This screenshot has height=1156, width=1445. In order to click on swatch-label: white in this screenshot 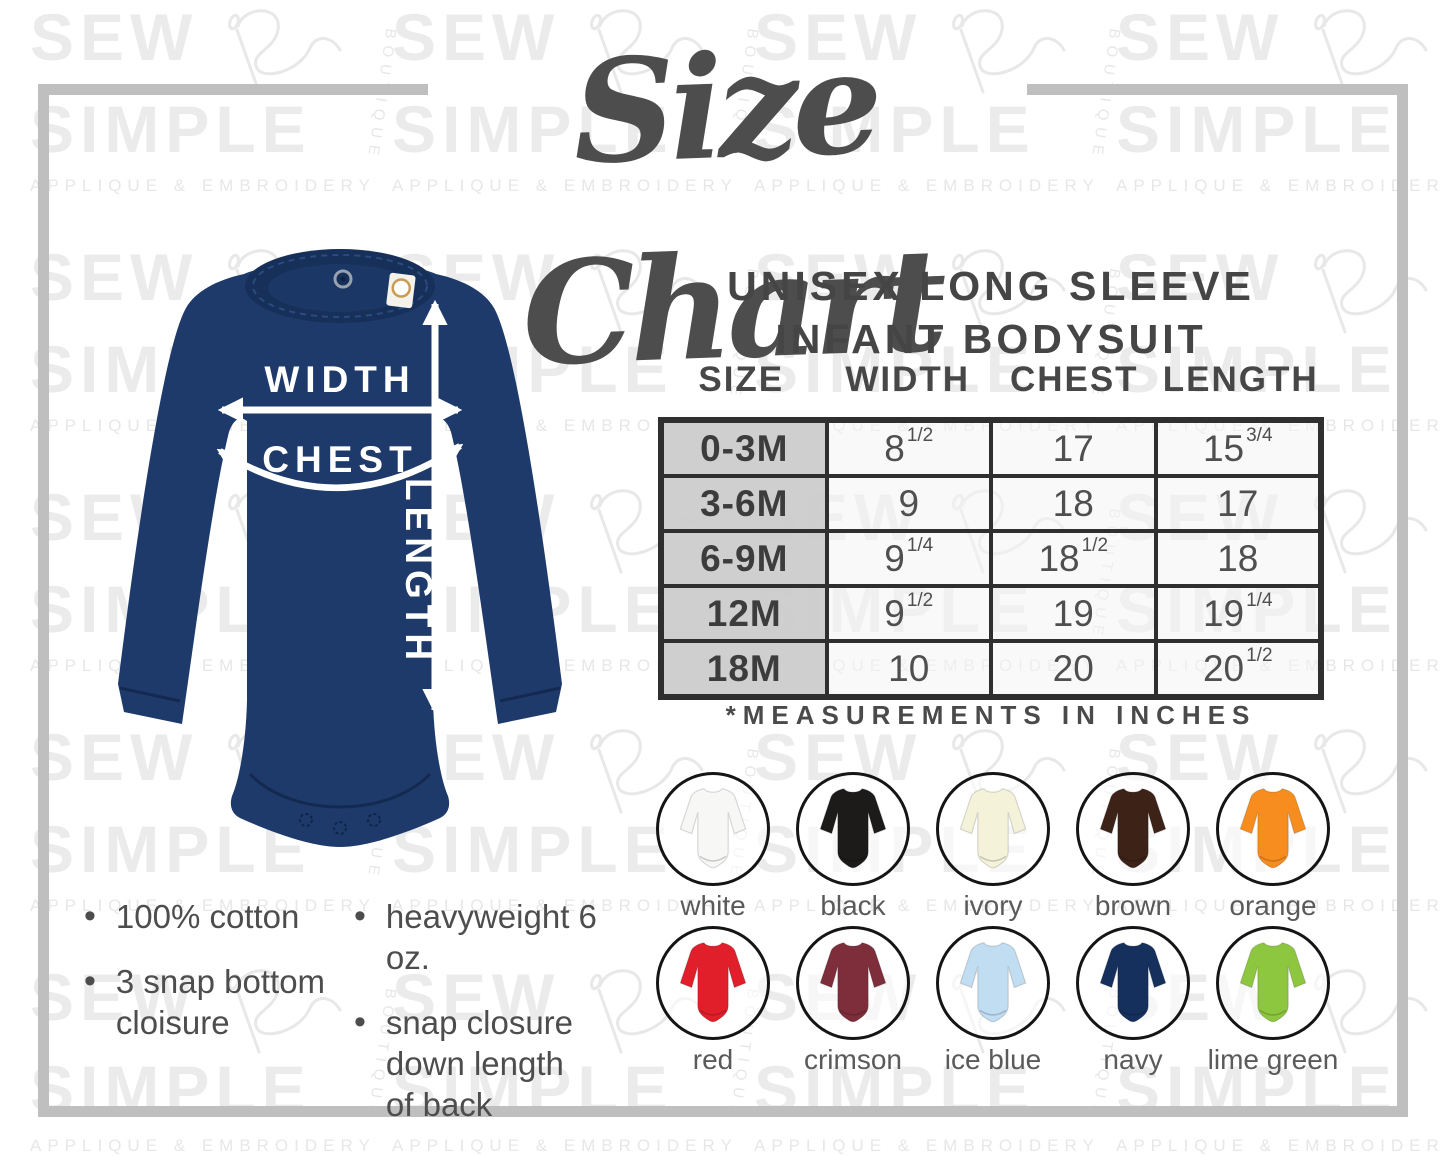, I will do `click(713, 905)`.